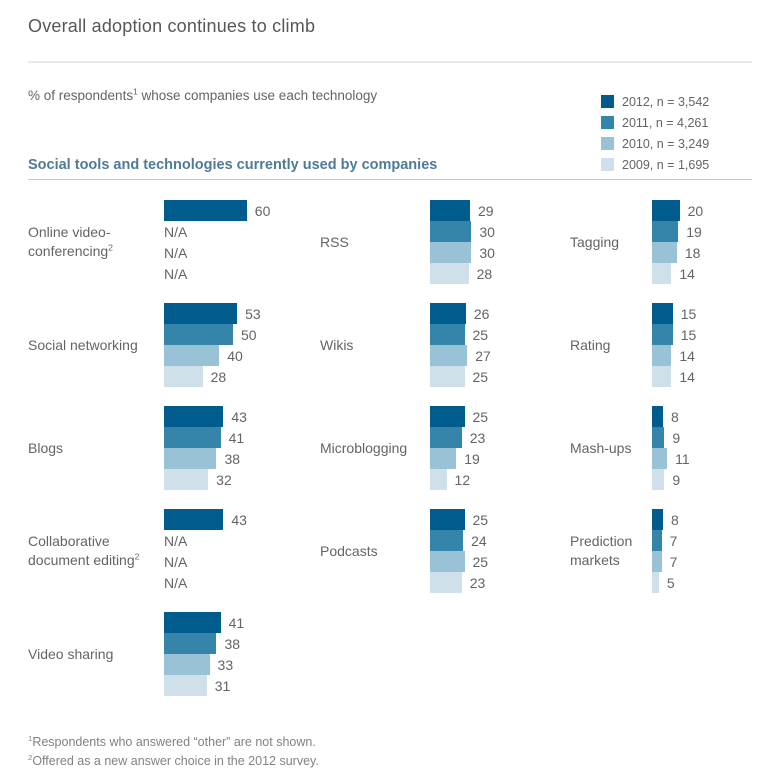  What do you see at coordinates (677, 273) in the screenshot?
I see `bar-row: 14` at bounding box center [677, 273].